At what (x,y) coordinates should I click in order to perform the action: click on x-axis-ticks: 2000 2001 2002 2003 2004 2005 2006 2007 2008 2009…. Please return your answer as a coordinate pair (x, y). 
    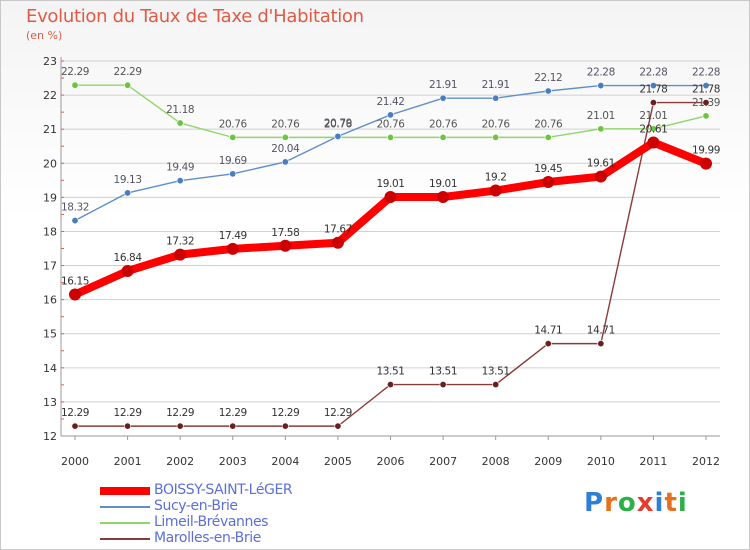
    Looking at the image, I should click on (390, 461).